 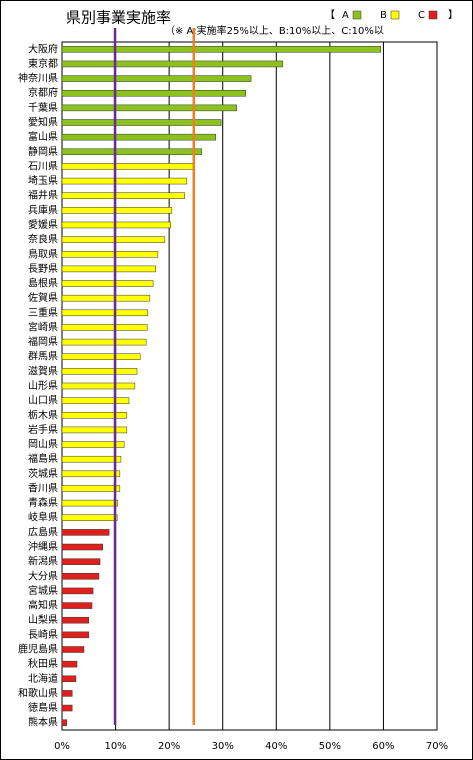 I want to click on y-tick-label: 茨城県, so click(x=43, y=473).